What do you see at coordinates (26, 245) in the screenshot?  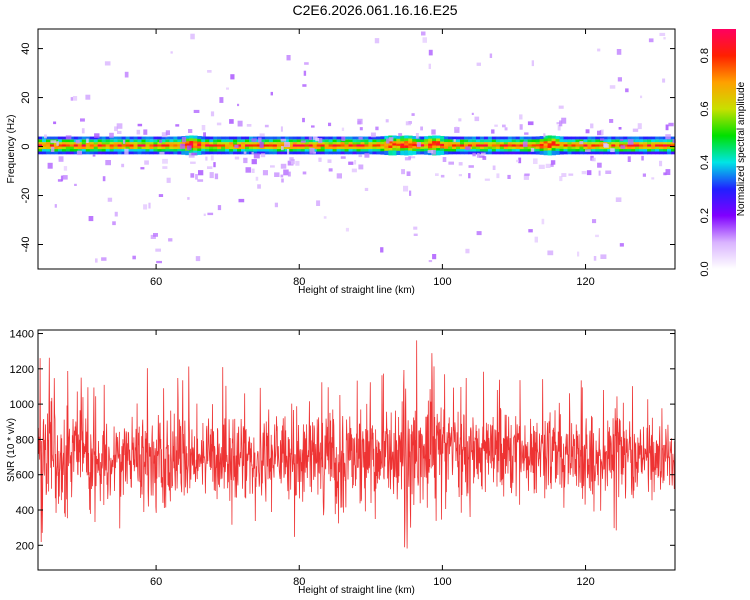 I see `spectrogram-y-tick-label: -40` at bounding box center [26, 245].